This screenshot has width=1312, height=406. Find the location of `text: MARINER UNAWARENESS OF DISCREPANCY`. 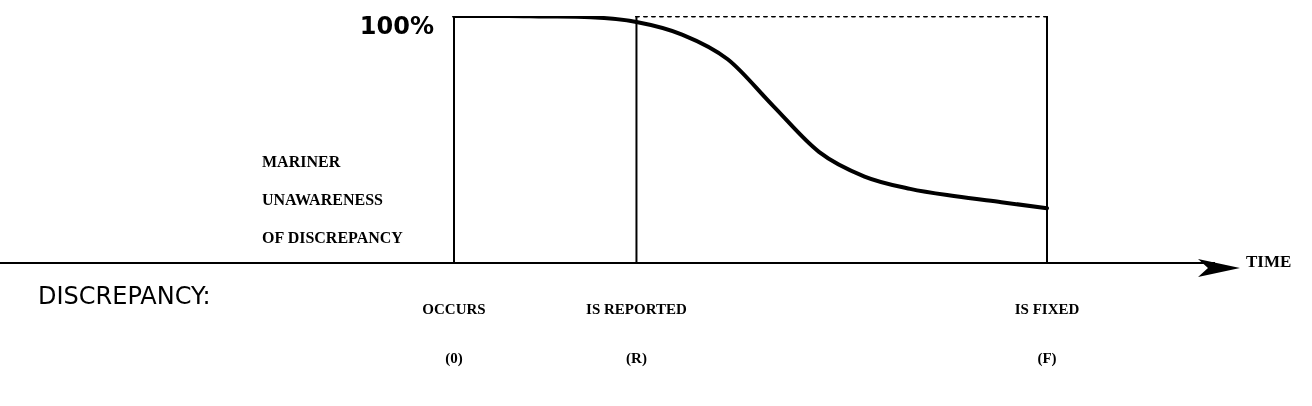

text: MARINER UNAWARENESS OF DISCREPANCY is located at coordinates (332, 200).